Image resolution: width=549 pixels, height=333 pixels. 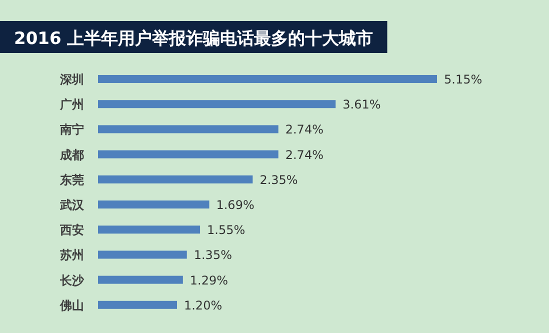 I want to click on y-tick-label: 东莞, so click(x=71, y=179).